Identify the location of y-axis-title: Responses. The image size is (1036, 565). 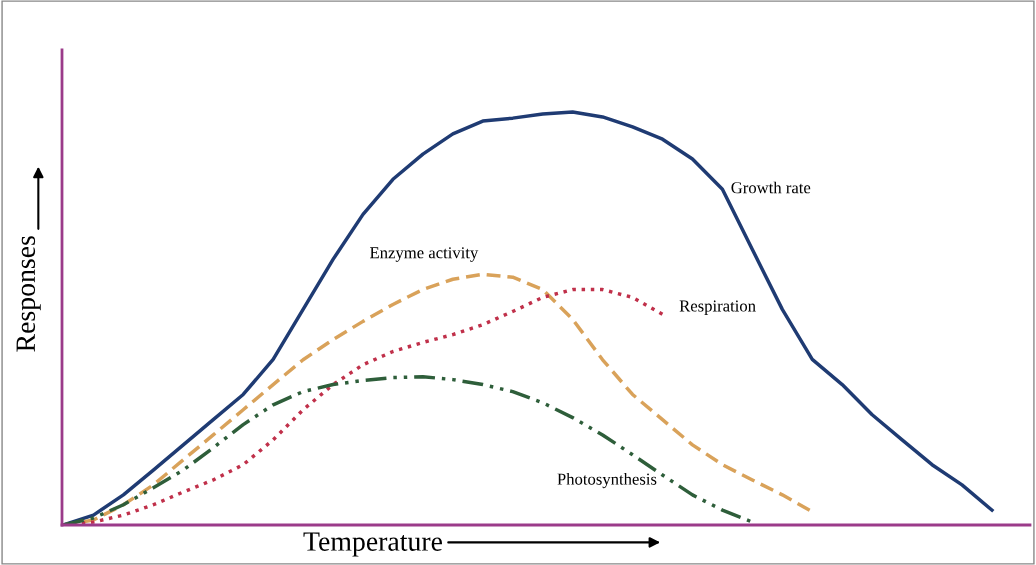
(28, 294).